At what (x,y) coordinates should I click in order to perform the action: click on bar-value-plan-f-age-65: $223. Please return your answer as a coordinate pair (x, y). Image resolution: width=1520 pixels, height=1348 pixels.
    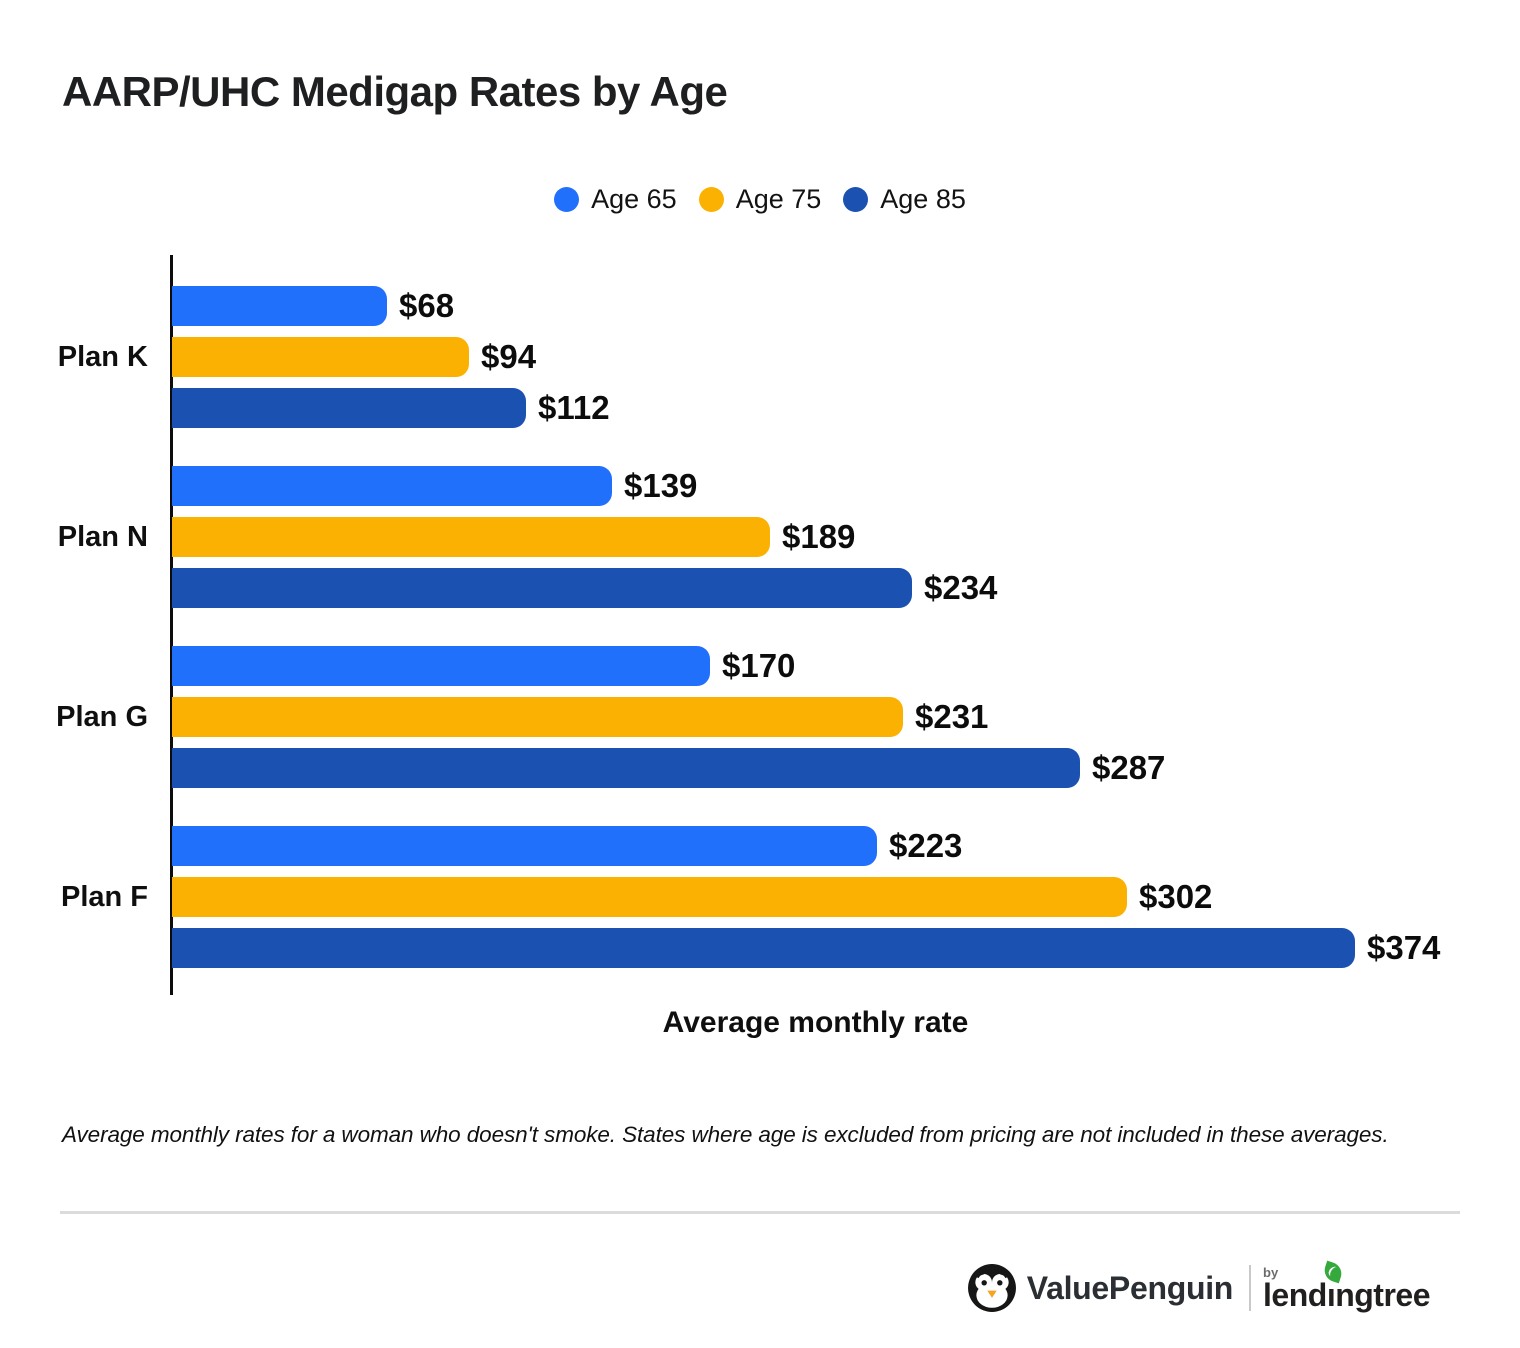
    Looking at the image, I should click on (926, 845).